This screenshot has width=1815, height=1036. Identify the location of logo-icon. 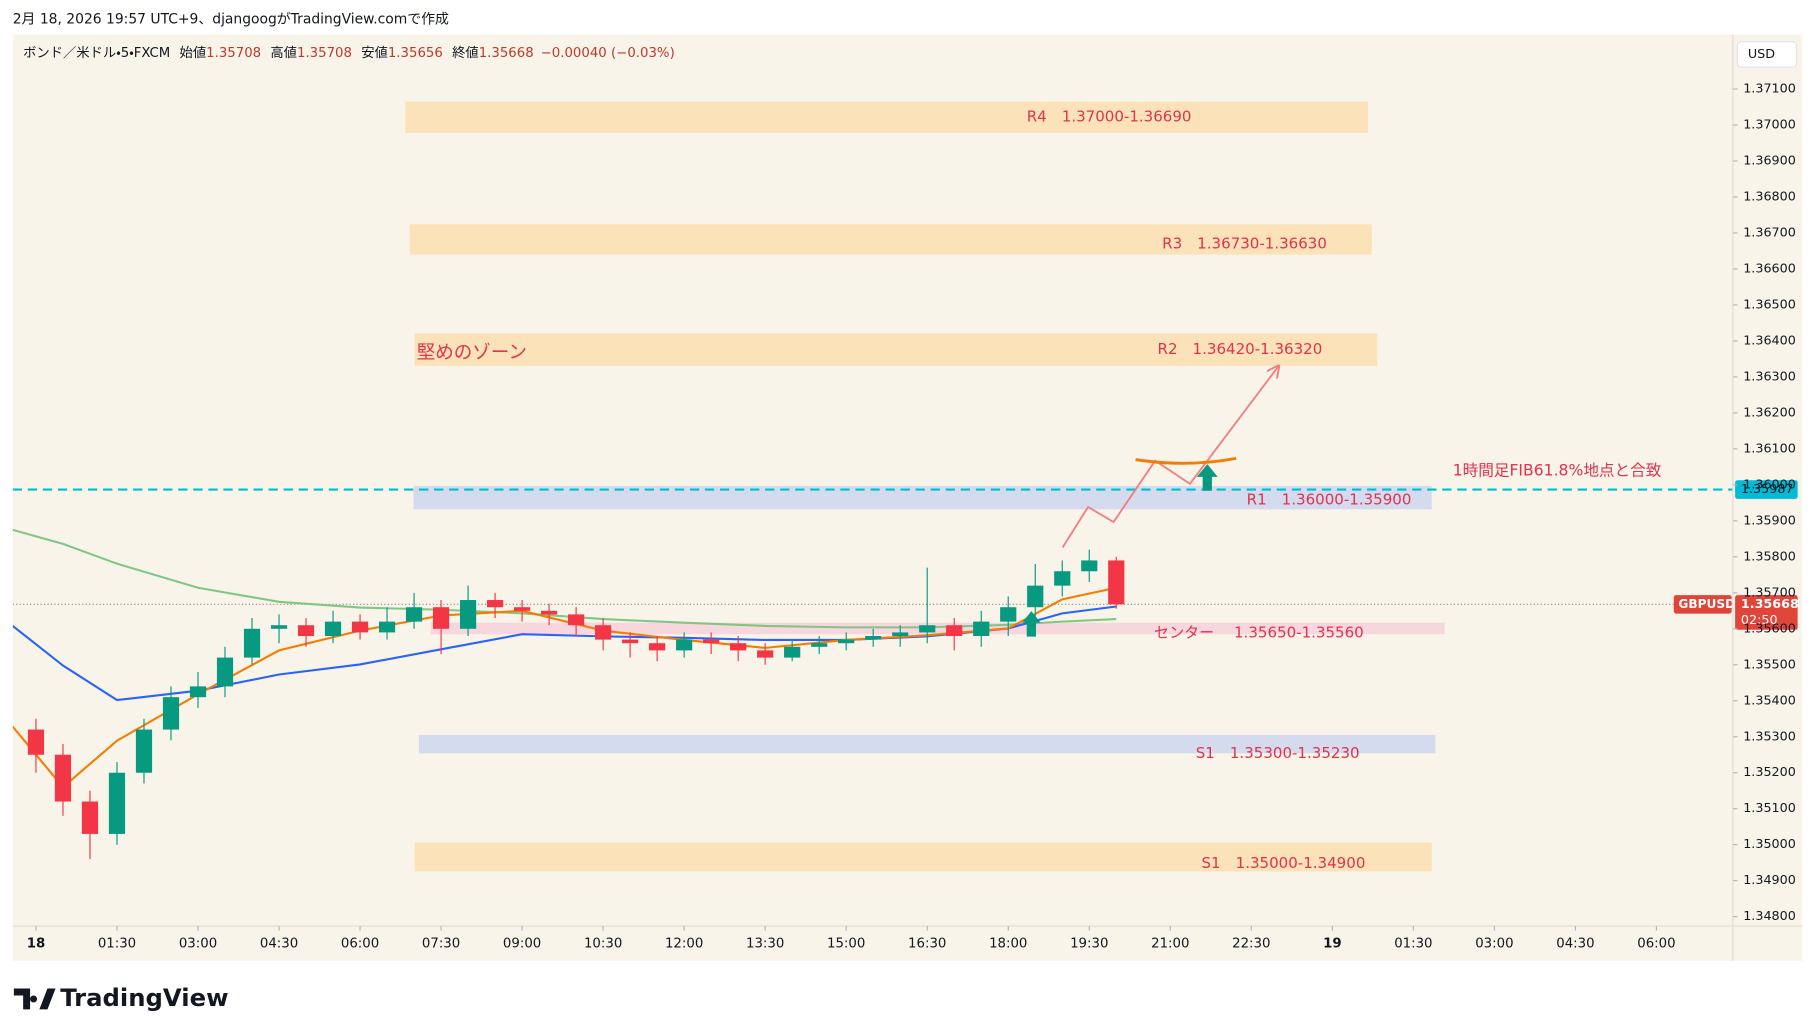
(34, 999).